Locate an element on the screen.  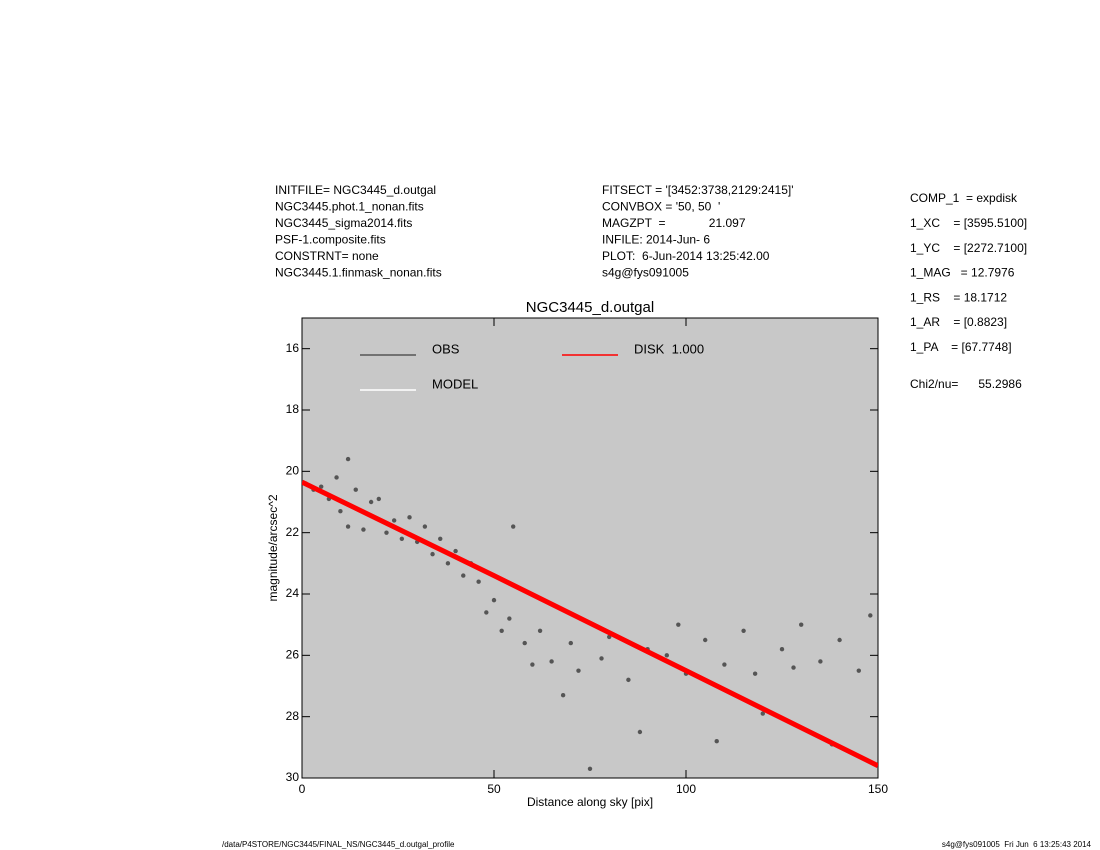
y-tick-label: 16 is located at coordinates (293, 348).